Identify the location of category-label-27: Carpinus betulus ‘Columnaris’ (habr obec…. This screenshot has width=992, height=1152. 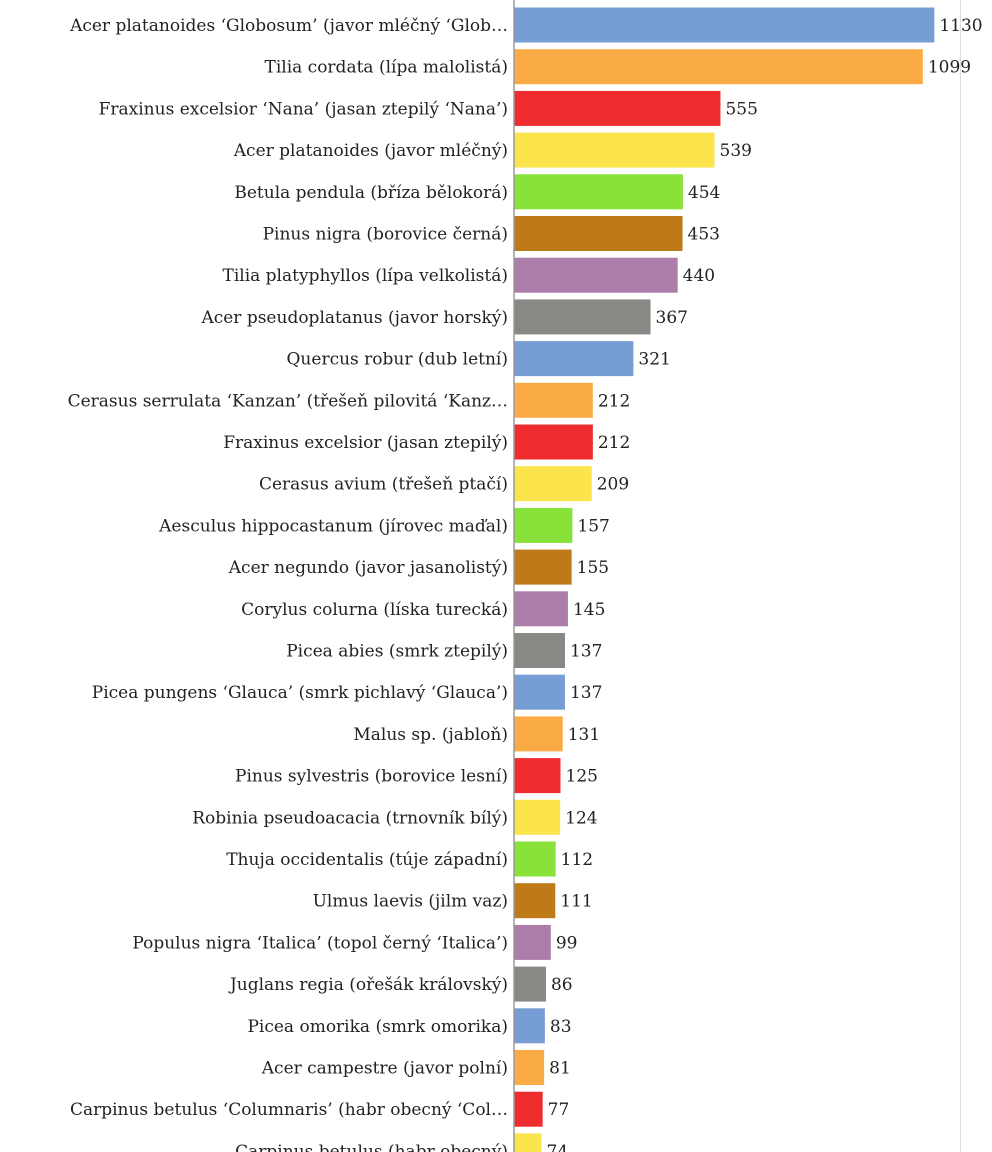
(289, 1110).